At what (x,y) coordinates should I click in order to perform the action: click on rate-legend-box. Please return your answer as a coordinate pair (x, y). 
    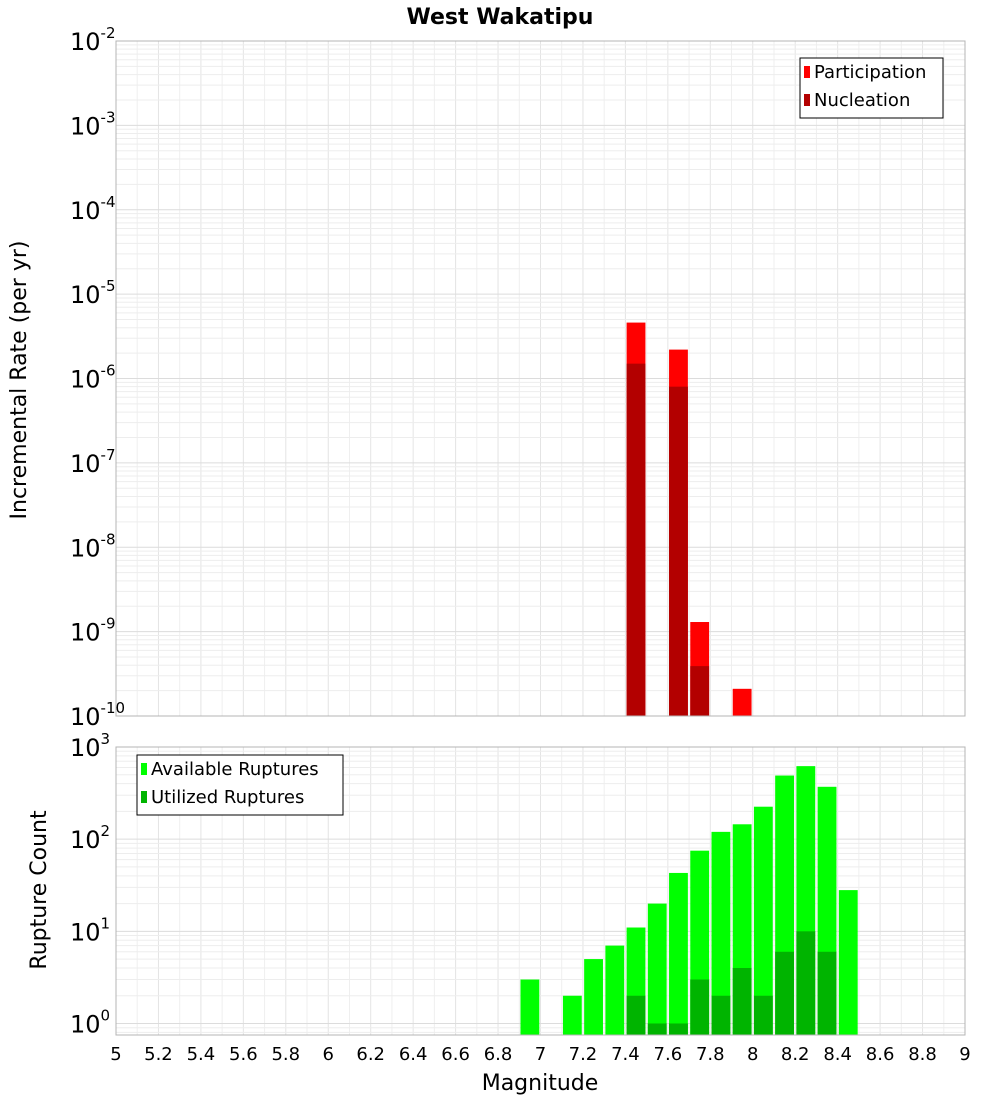
    Looking at the image, I should click on (871, 88).